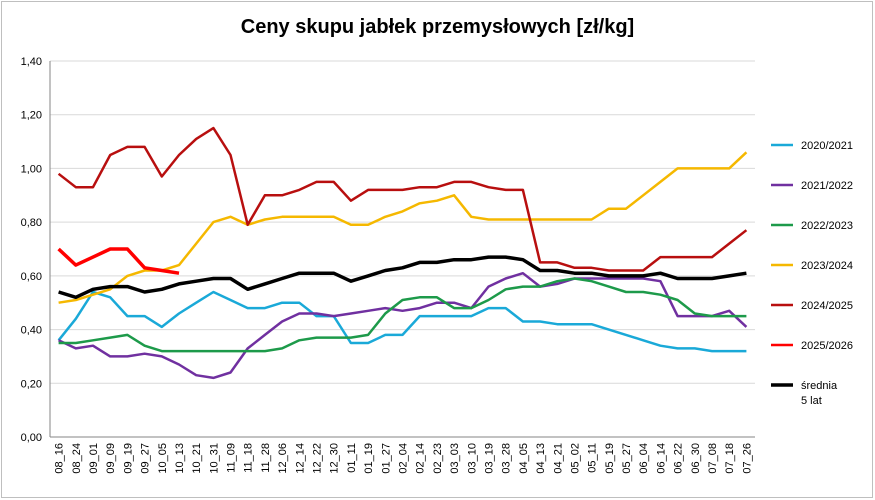 This screenshot has width=875, height=500. Describe the element at coordinates (713, 458) in the screenshot. I see `x-tick-label: 07_08` at that location.